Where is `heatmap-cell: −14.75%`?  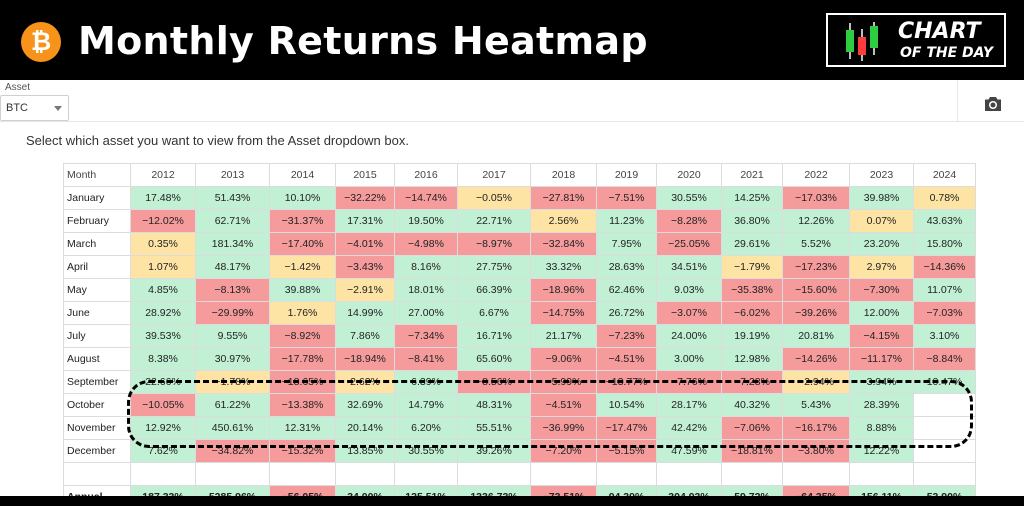
heatmap-cell: −14.75% is located at coordinates (563, 313).